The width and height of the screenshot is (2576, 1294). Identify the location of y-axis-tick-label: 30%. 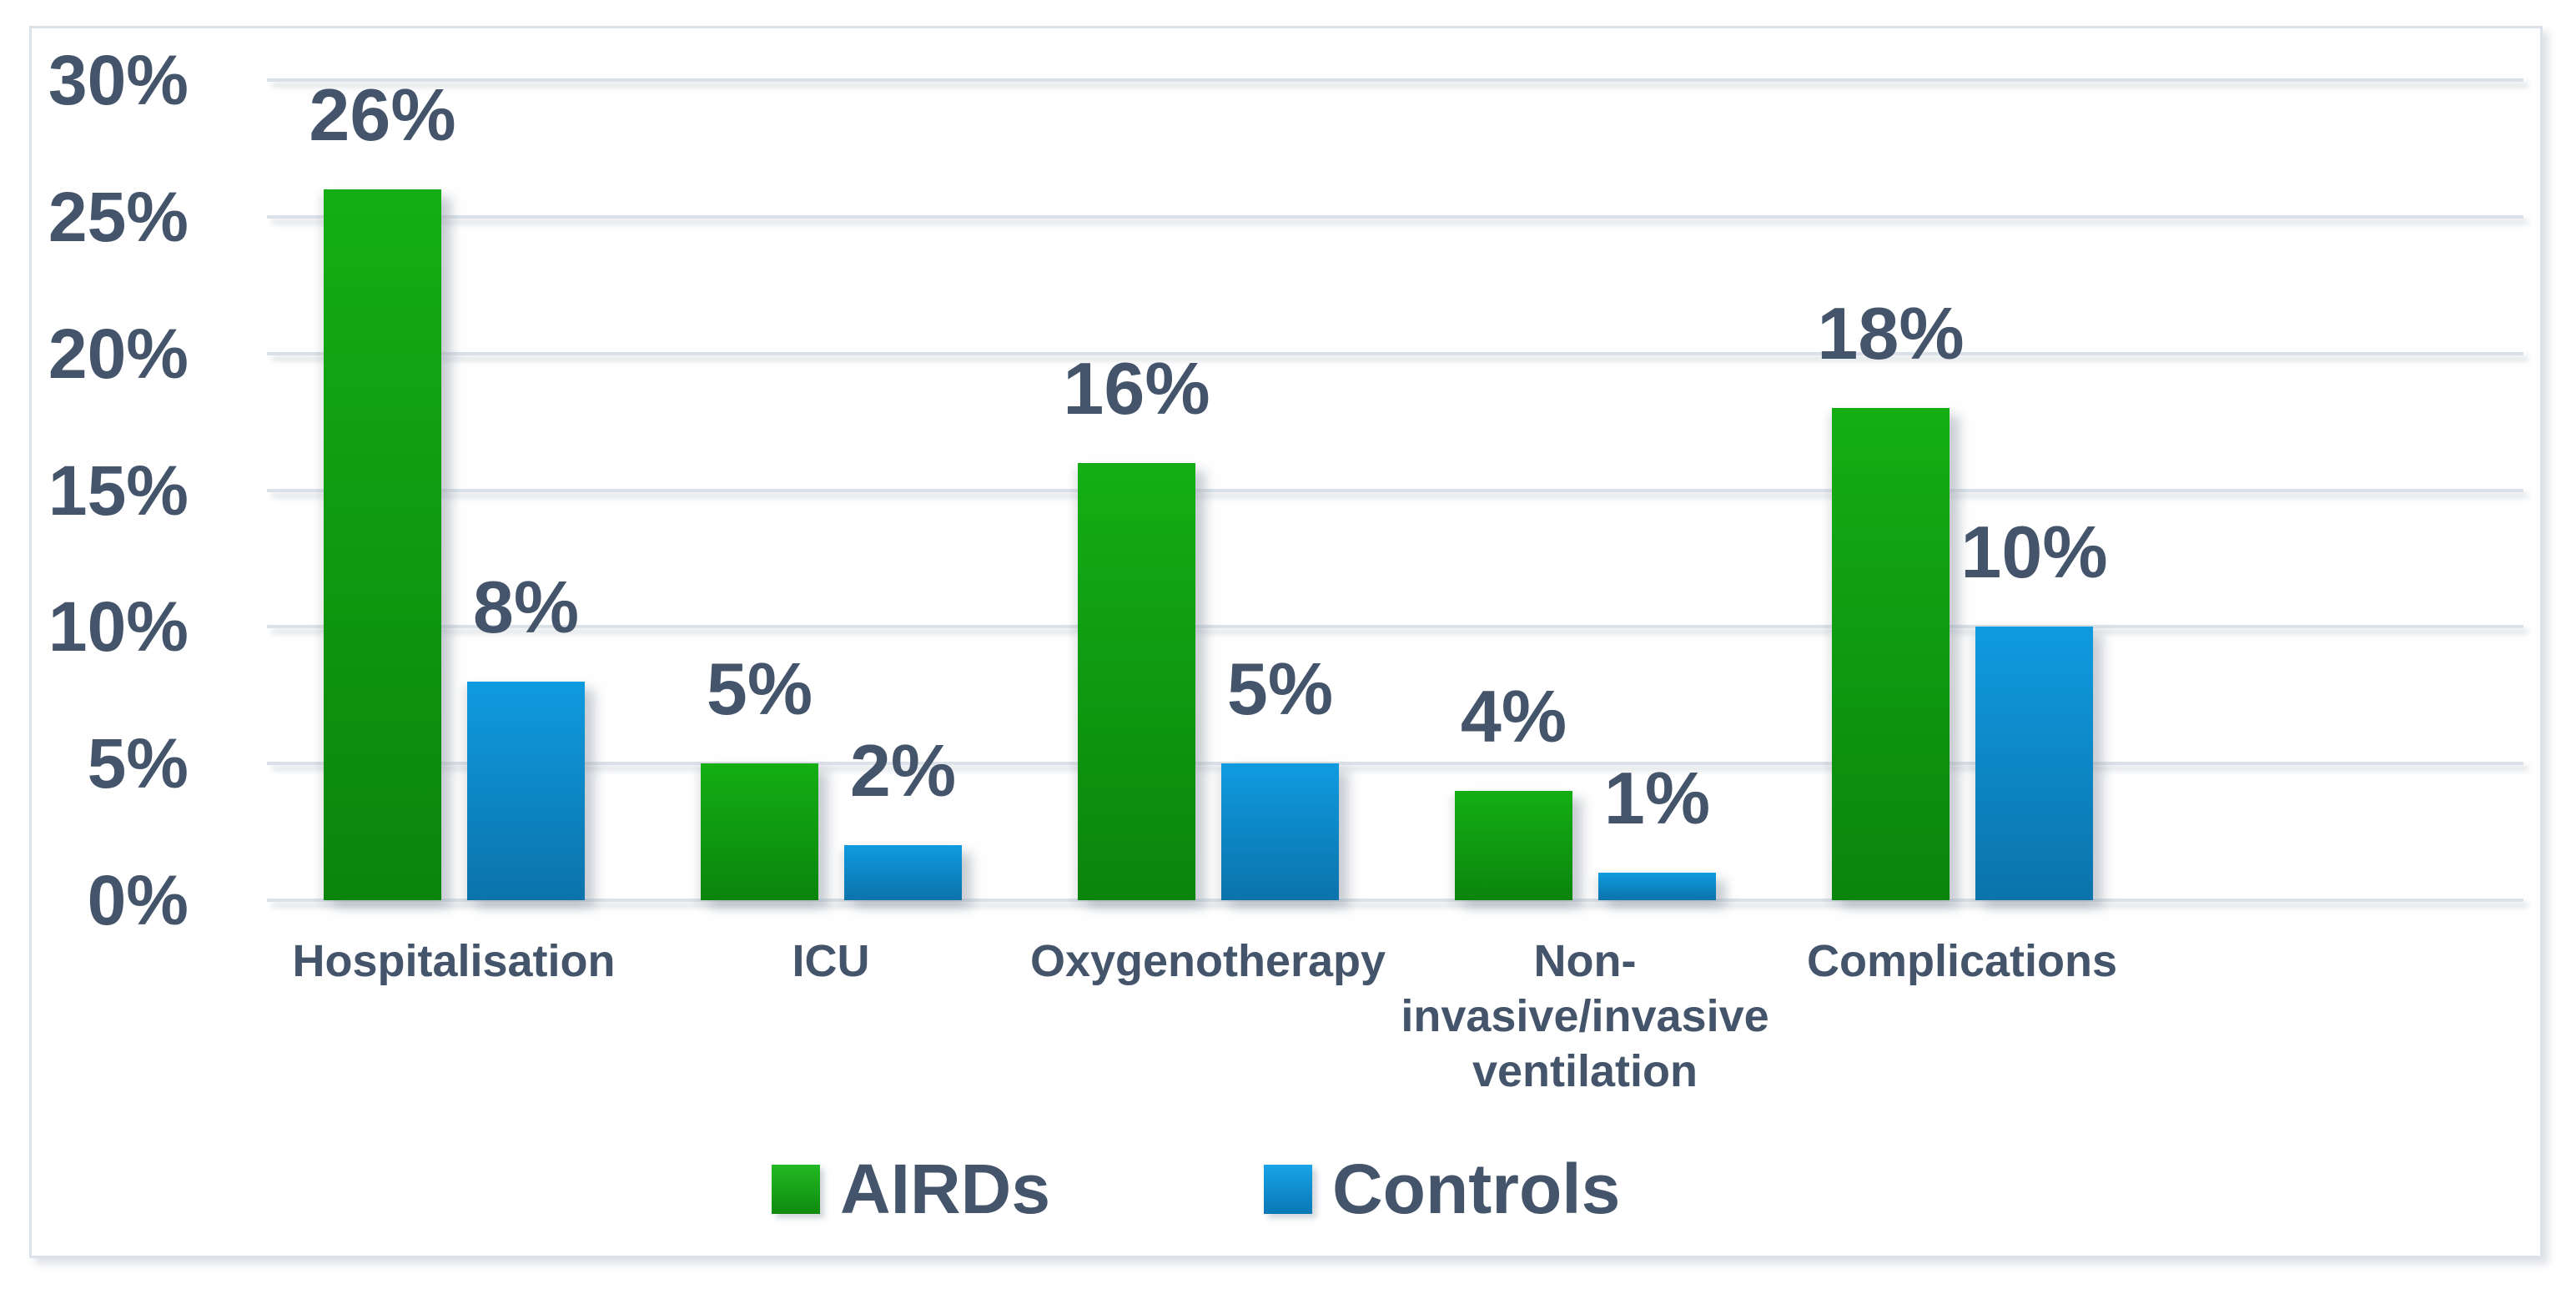
(118, 80).